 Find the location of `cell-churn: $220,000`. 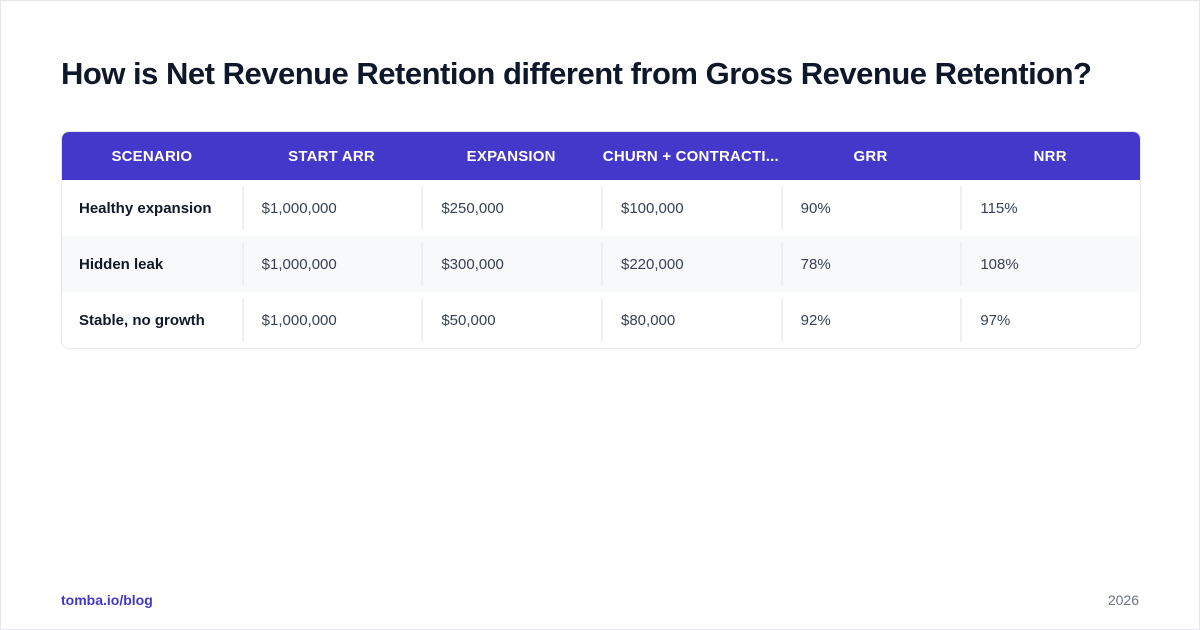

cell-churn: $220,000 is located at coordinates (691, 264).